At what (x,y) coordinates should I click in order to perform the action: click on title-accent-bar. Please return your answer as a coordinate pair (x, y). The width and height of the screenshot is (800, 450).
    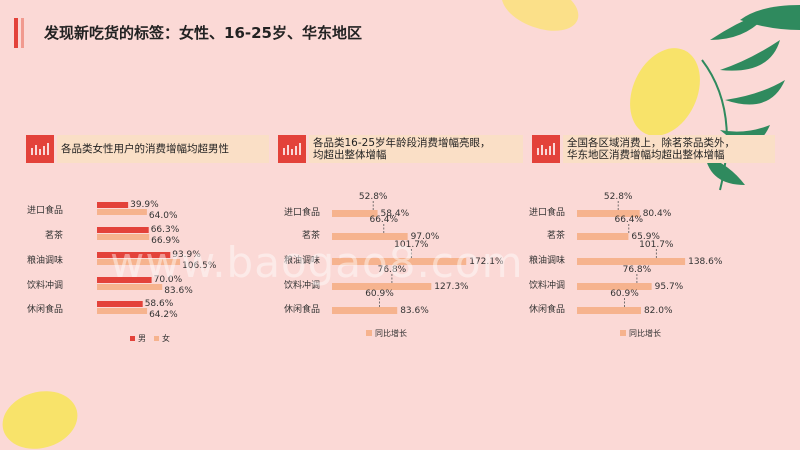
    Looking at the image, I should click on (16, 33).